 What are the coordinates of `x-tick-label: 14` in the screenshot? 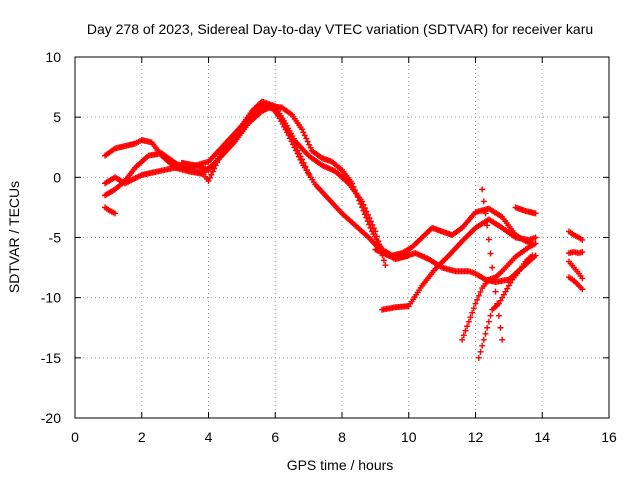 It's located at (542, 437).